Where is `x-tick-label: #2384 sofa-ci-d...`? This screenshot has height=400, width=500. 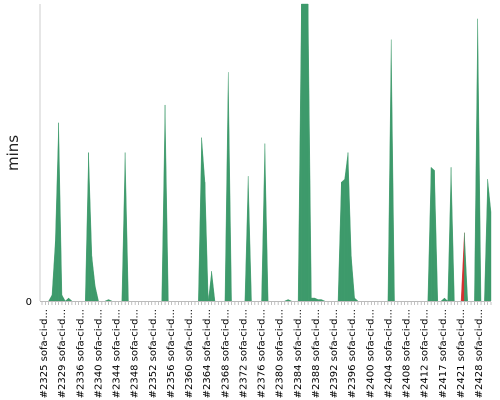
x-tick-label: #2384 sofa-ci-d... is located at coordinates (298, 353).